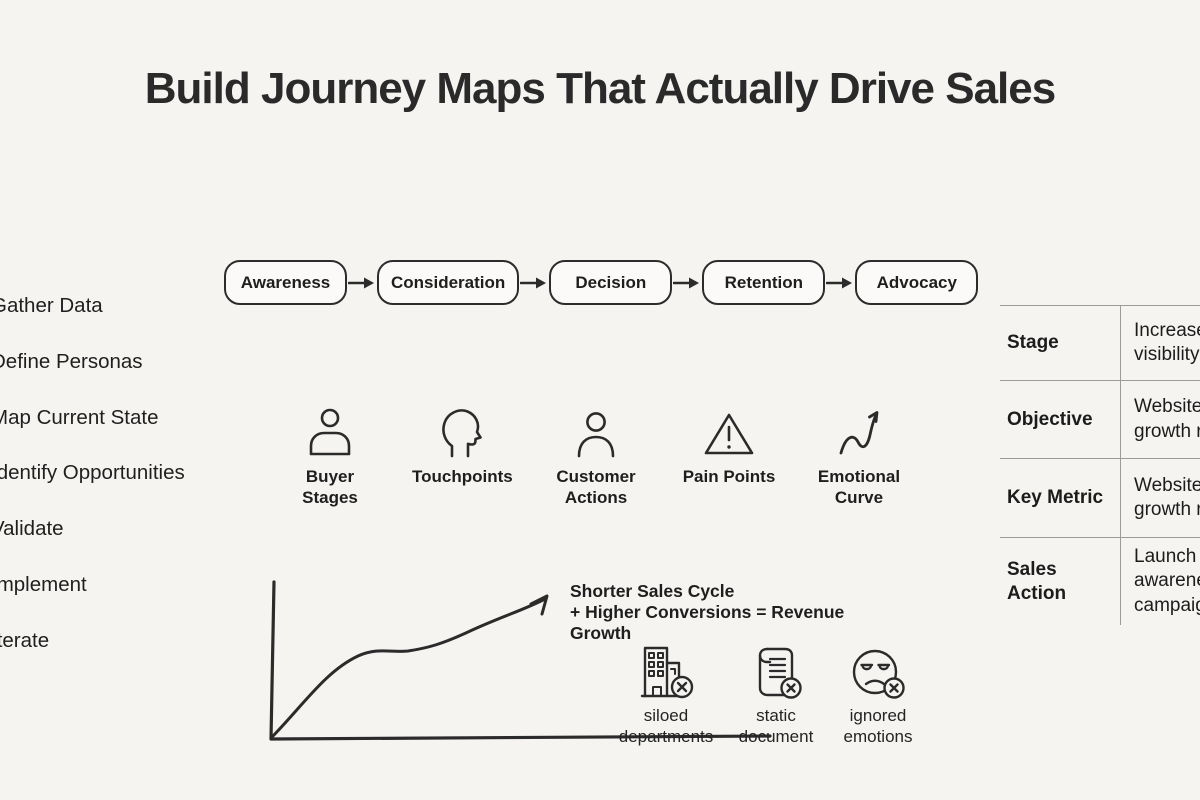  What do you see at coordinates (330, 428) in the screenshot?
I see `person-icon` at bounding box center [330, 428].